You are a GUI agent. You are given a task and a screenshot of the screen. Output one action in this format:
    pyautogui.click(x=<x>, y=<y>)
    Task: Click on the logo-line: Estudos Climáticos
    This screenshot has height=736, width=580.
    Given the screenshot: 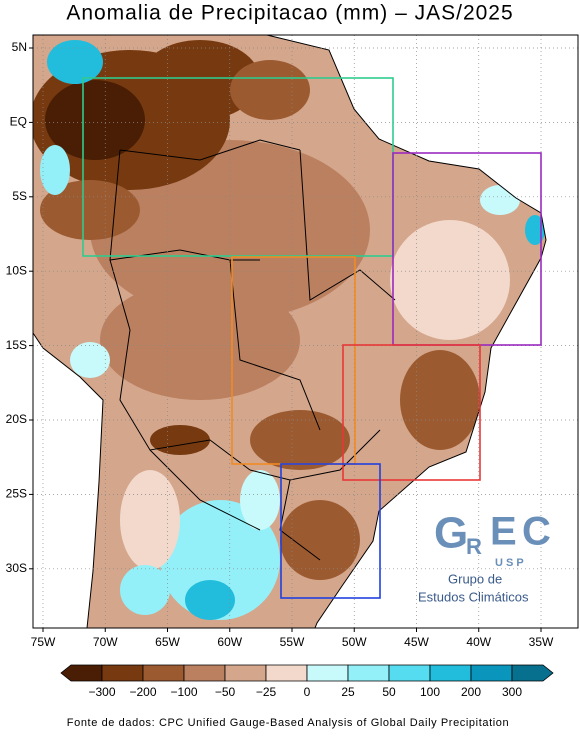 What is the action you would take?
    pyautogui.click(x=473, y=596)
    